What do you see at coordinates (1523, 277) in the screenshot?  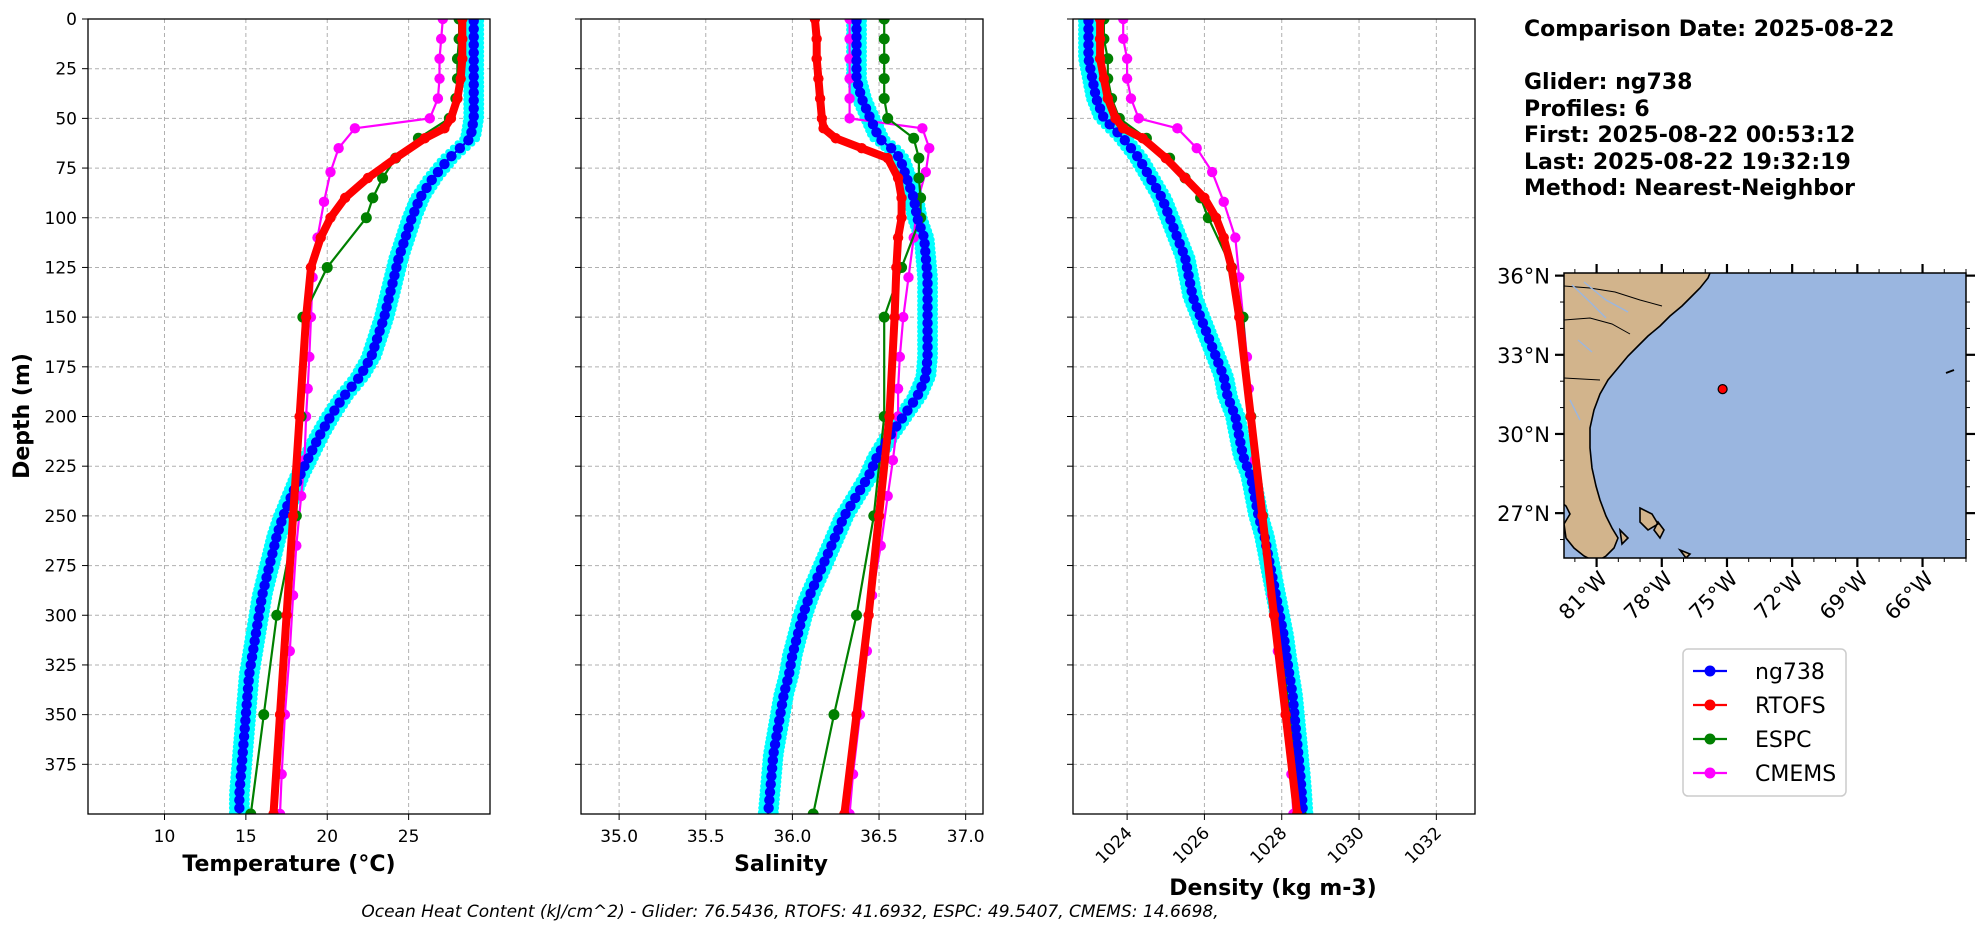 I see `map-lat-label: 36°N` at bounding box center [1523, 277].